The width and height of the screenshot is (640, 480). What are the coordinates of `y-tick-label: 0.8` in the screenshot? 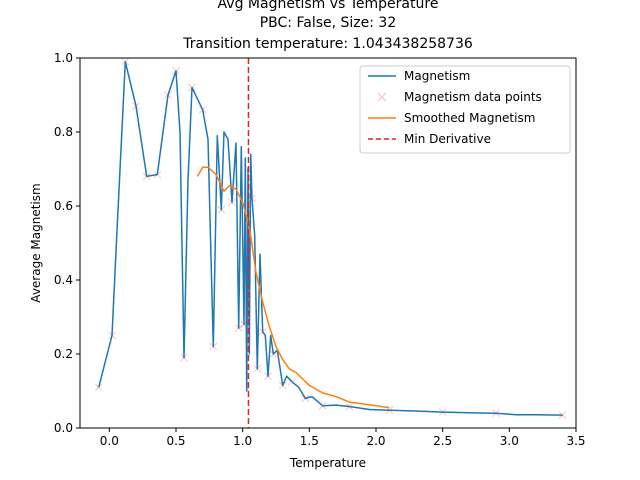 It's located at (63, 132).